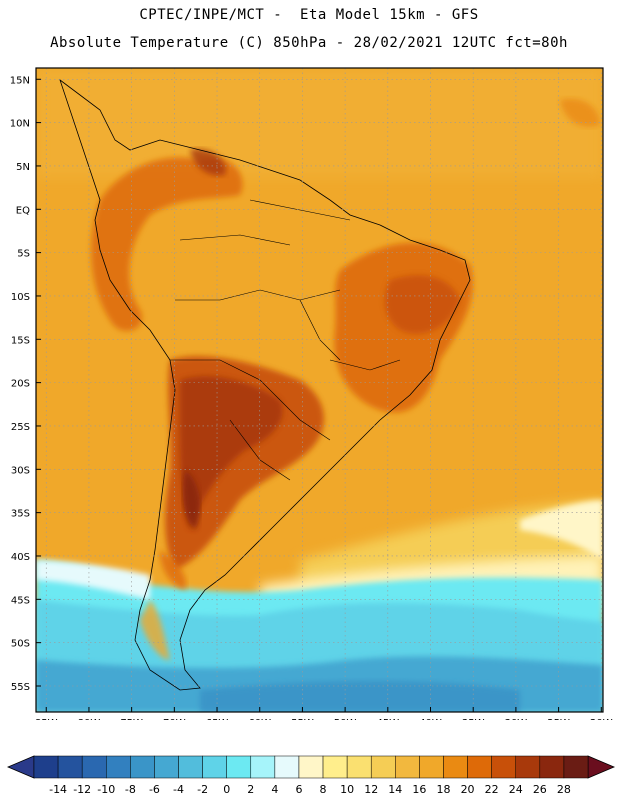 This screenshot has width=618, height=800. I want to click on lon-label: 70W, so click(174, 719).